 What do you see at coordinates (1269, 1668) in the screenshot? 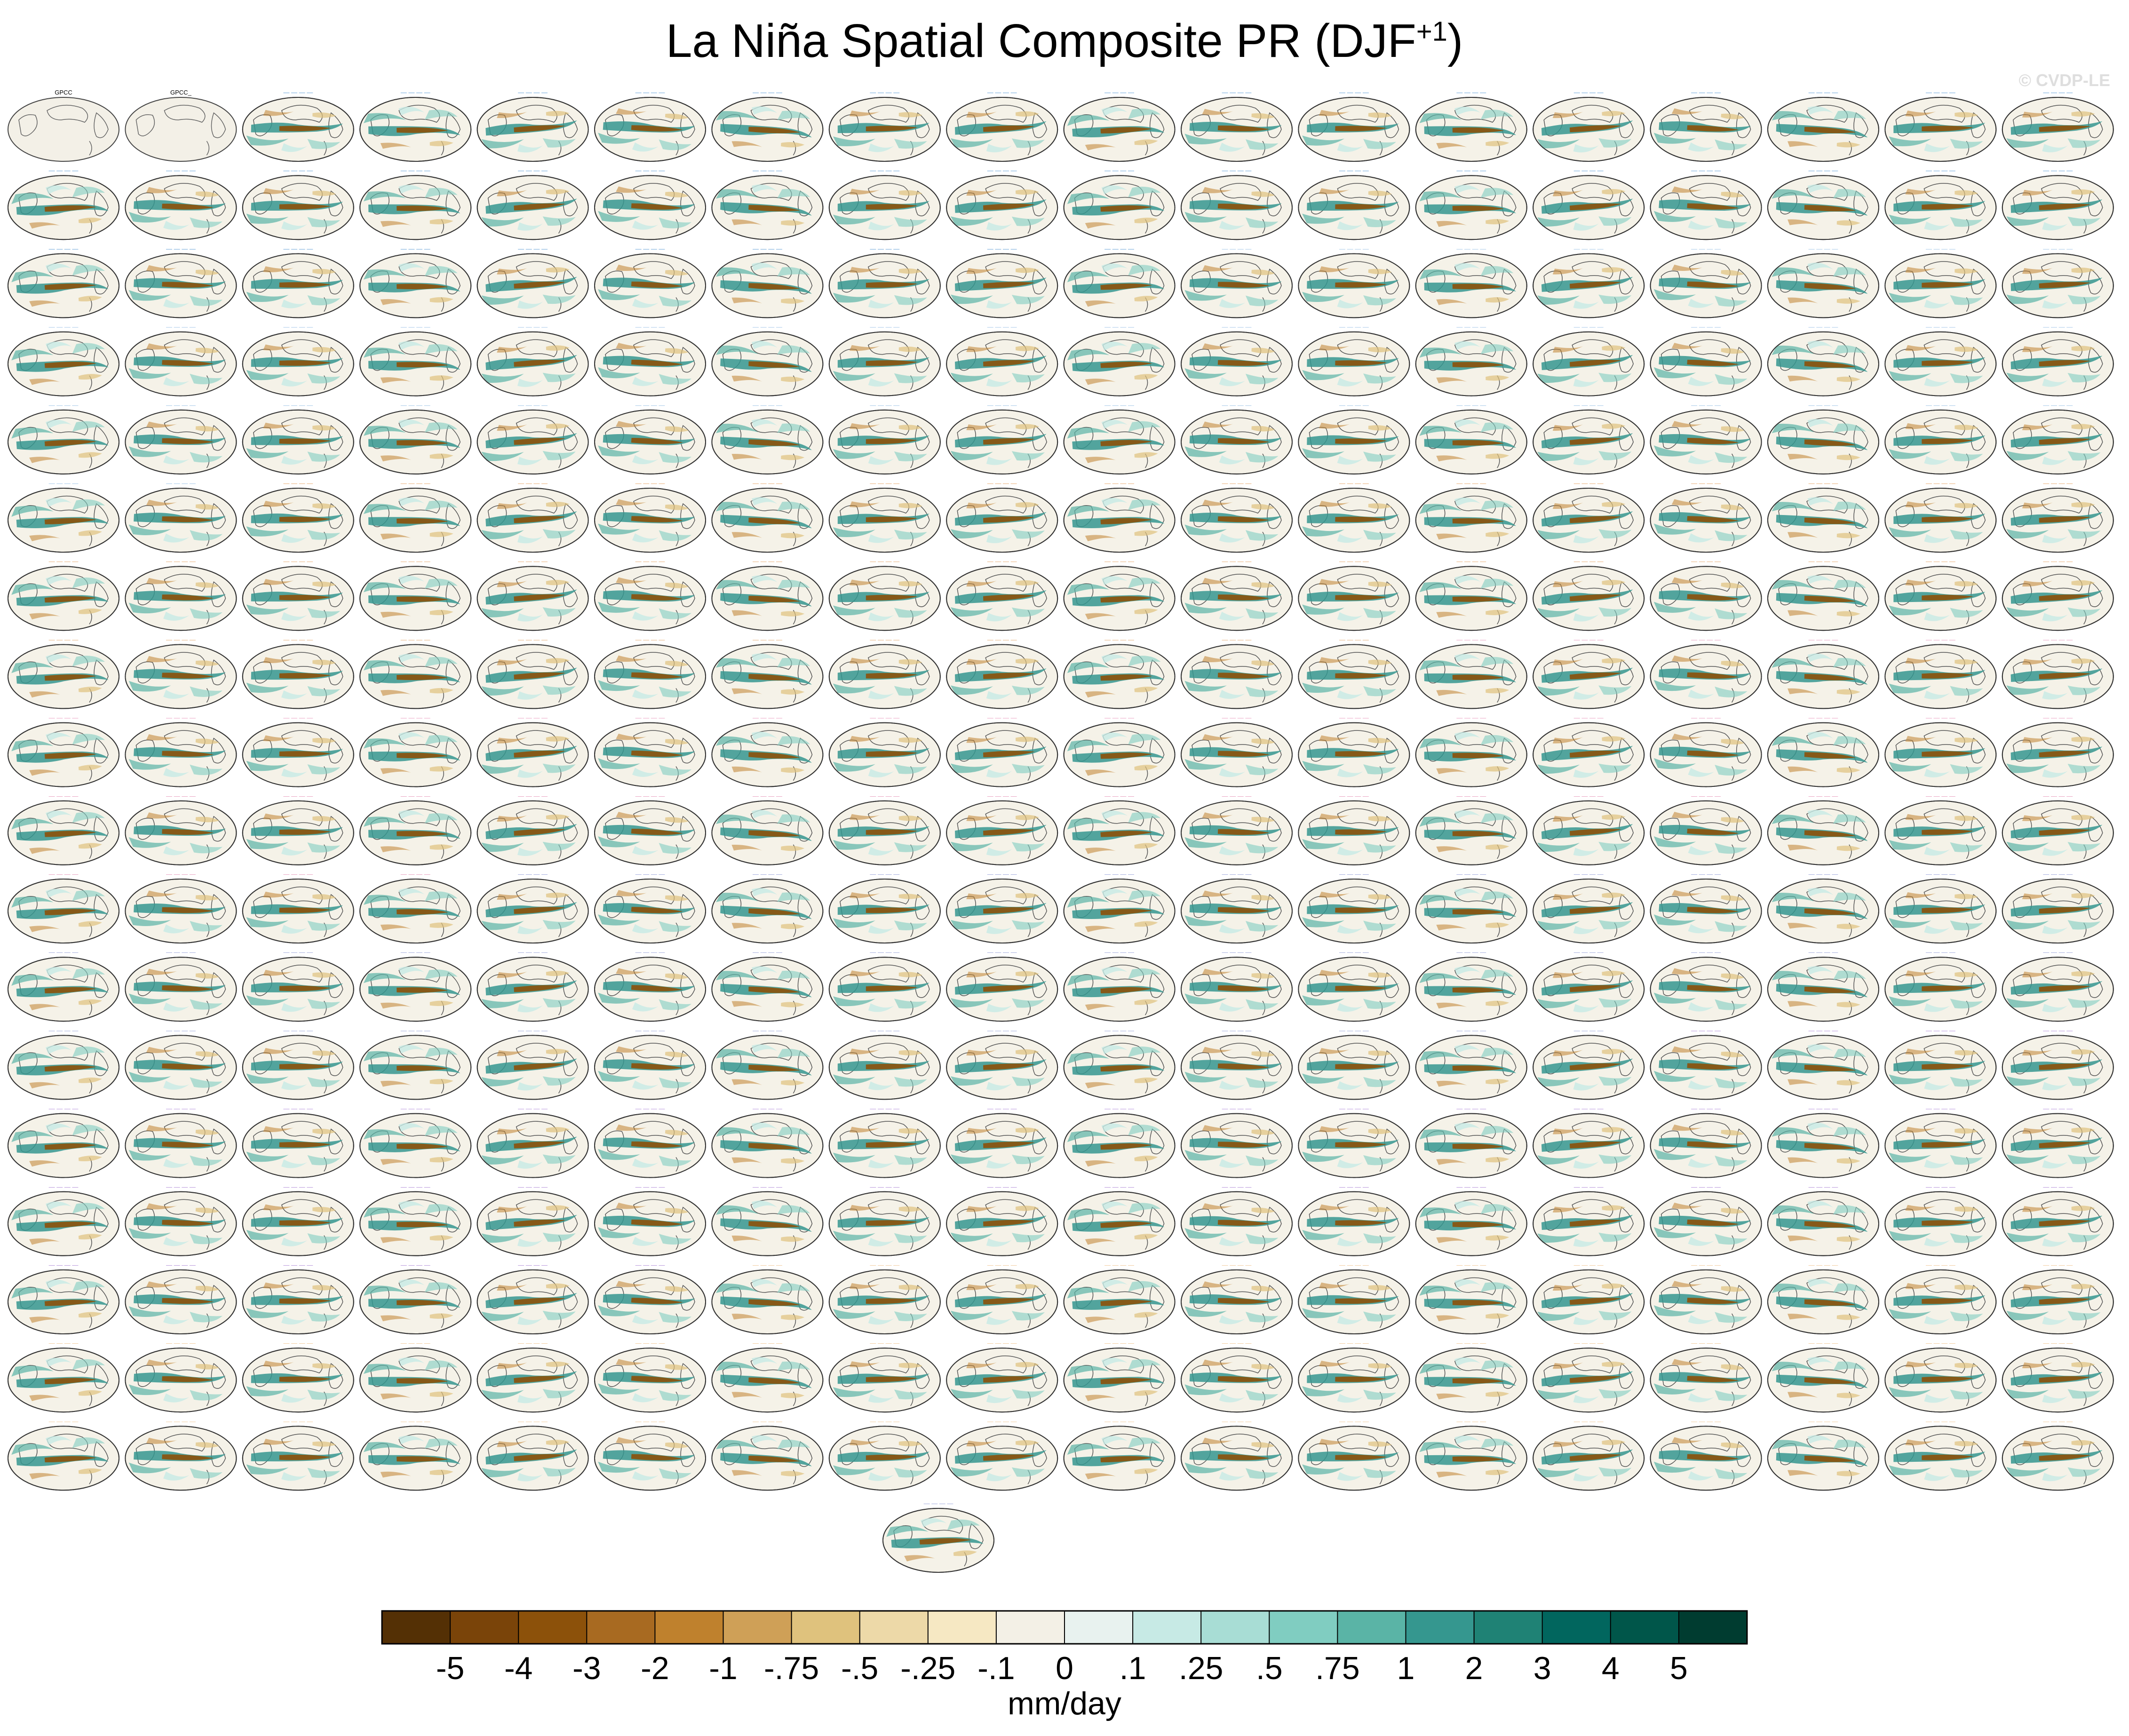
I see `colorbar-tick-label: .5` at bounding box center [1269, 1668].